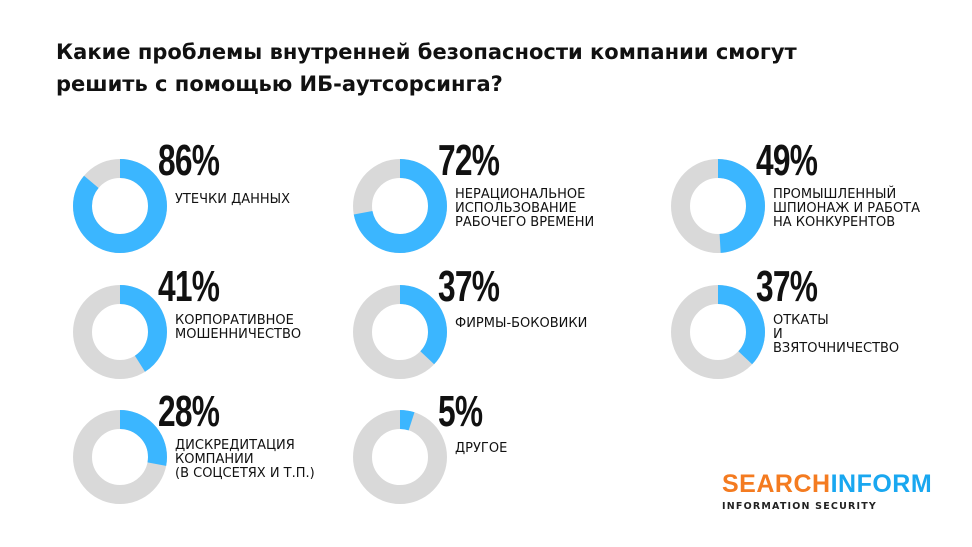 Image resolution: width=972 pixels, height=547 pixels. What do you see at coordinates (836, 334) in the screenshot?
I see `category-label: Откаты и взяточничество` at bounding box center [836, 334].